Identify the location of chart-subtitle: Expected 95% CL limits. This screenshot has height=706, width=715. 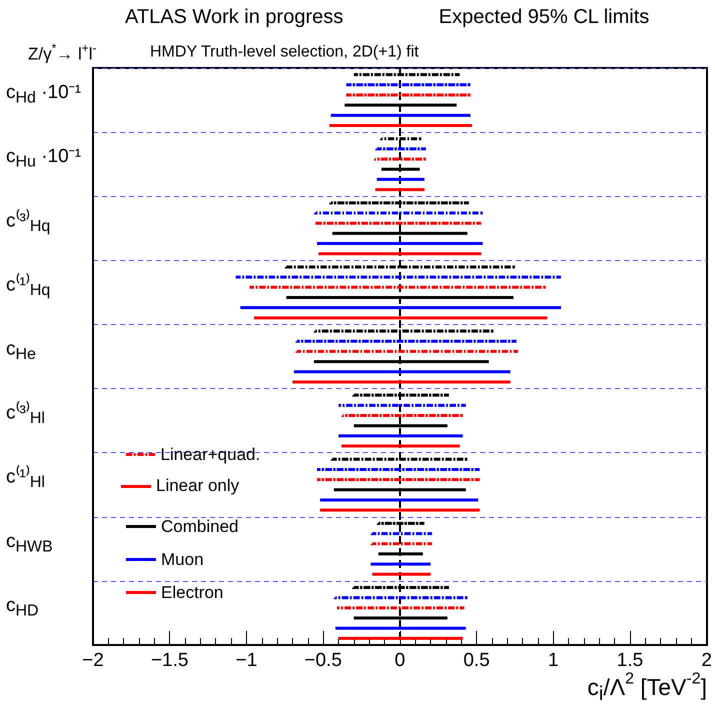
(544, 17).